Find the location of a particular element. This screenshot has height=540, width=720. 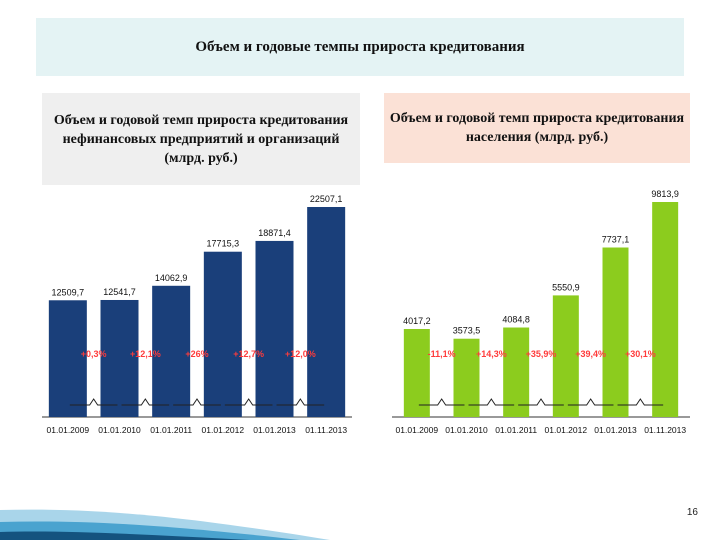

growth-label: +35,9% is located at coordinates (541, 354).